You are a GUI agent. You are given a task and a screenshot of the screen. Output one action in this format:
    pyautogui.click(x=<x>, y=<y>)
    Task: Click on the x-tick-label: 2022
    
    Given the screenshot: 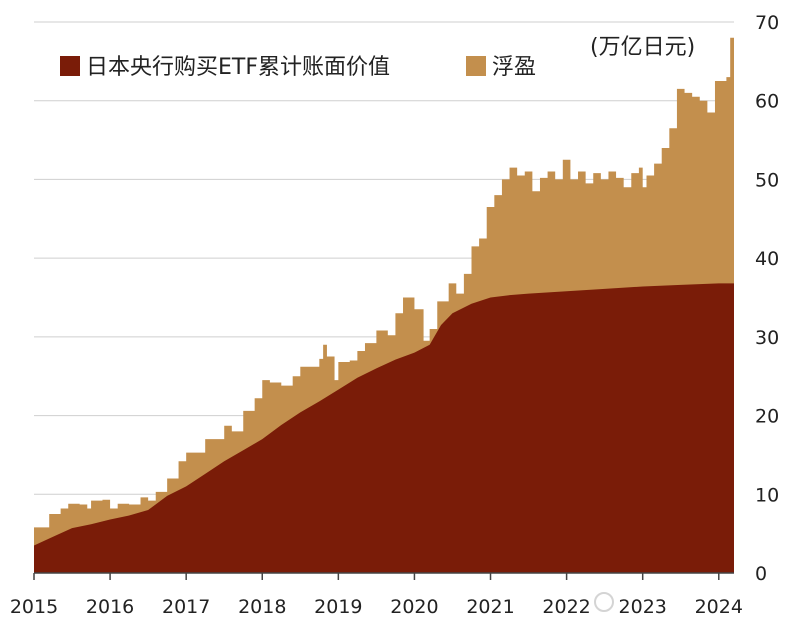 What is the action you would take?
    pyautogui.click(x=566, y=607)
    